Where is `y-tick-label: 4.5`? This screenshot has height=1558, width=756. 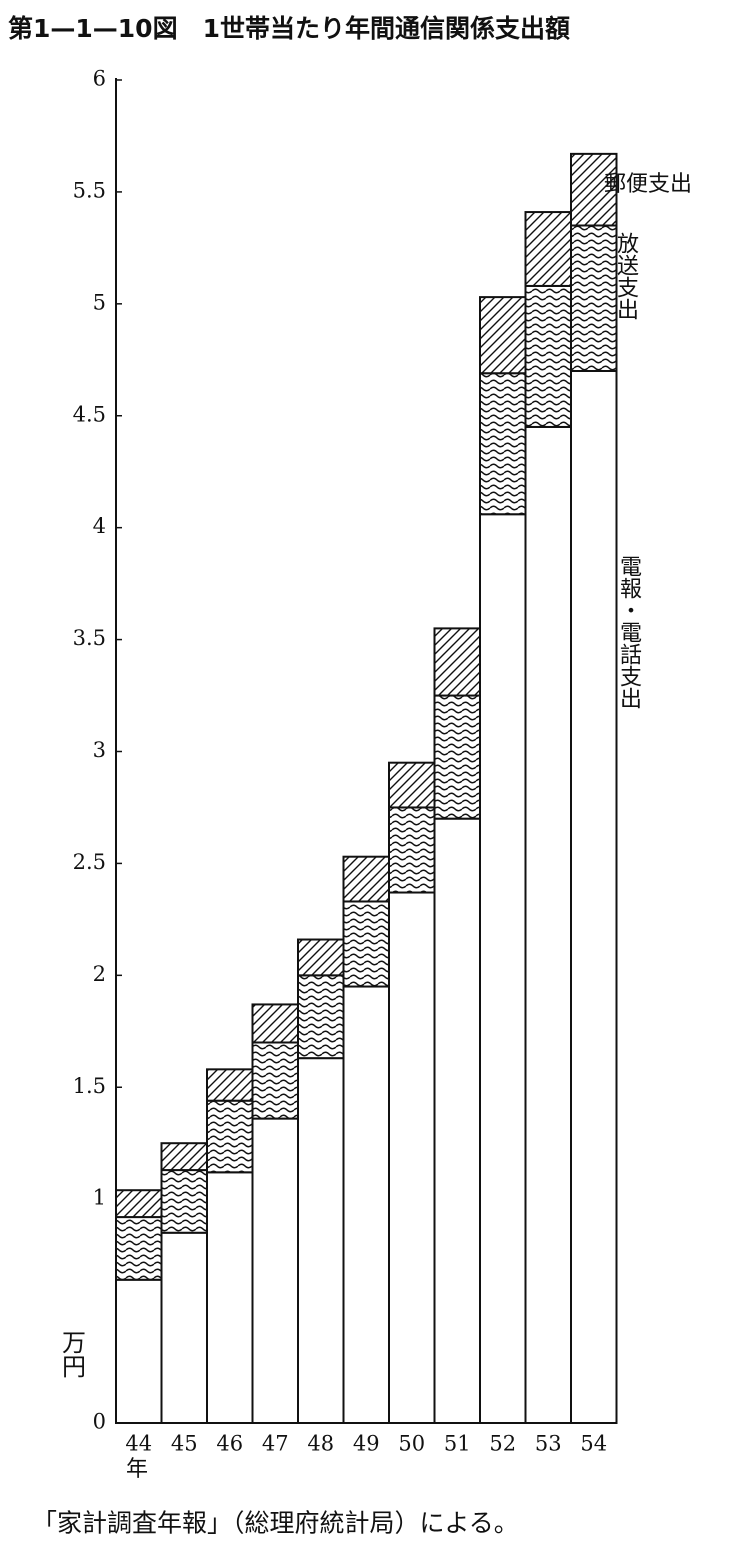
y-tick-label: 4.5 is located at coordinates (89, 414).